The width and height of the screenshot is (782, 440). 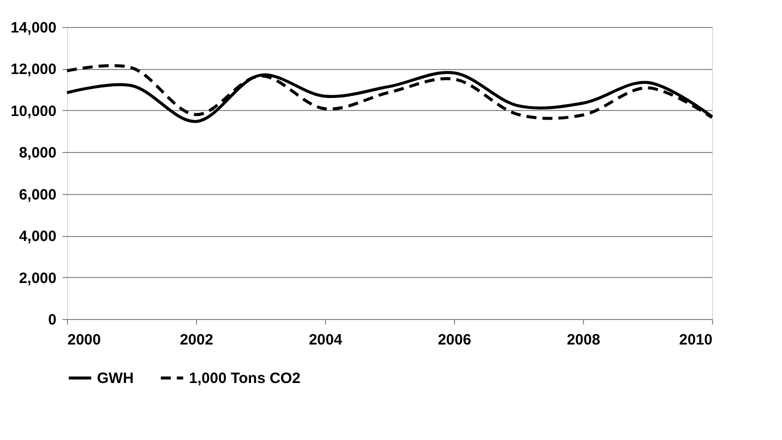 I want to click on y-tick-label: 12,000, so click(x=33, y=69).